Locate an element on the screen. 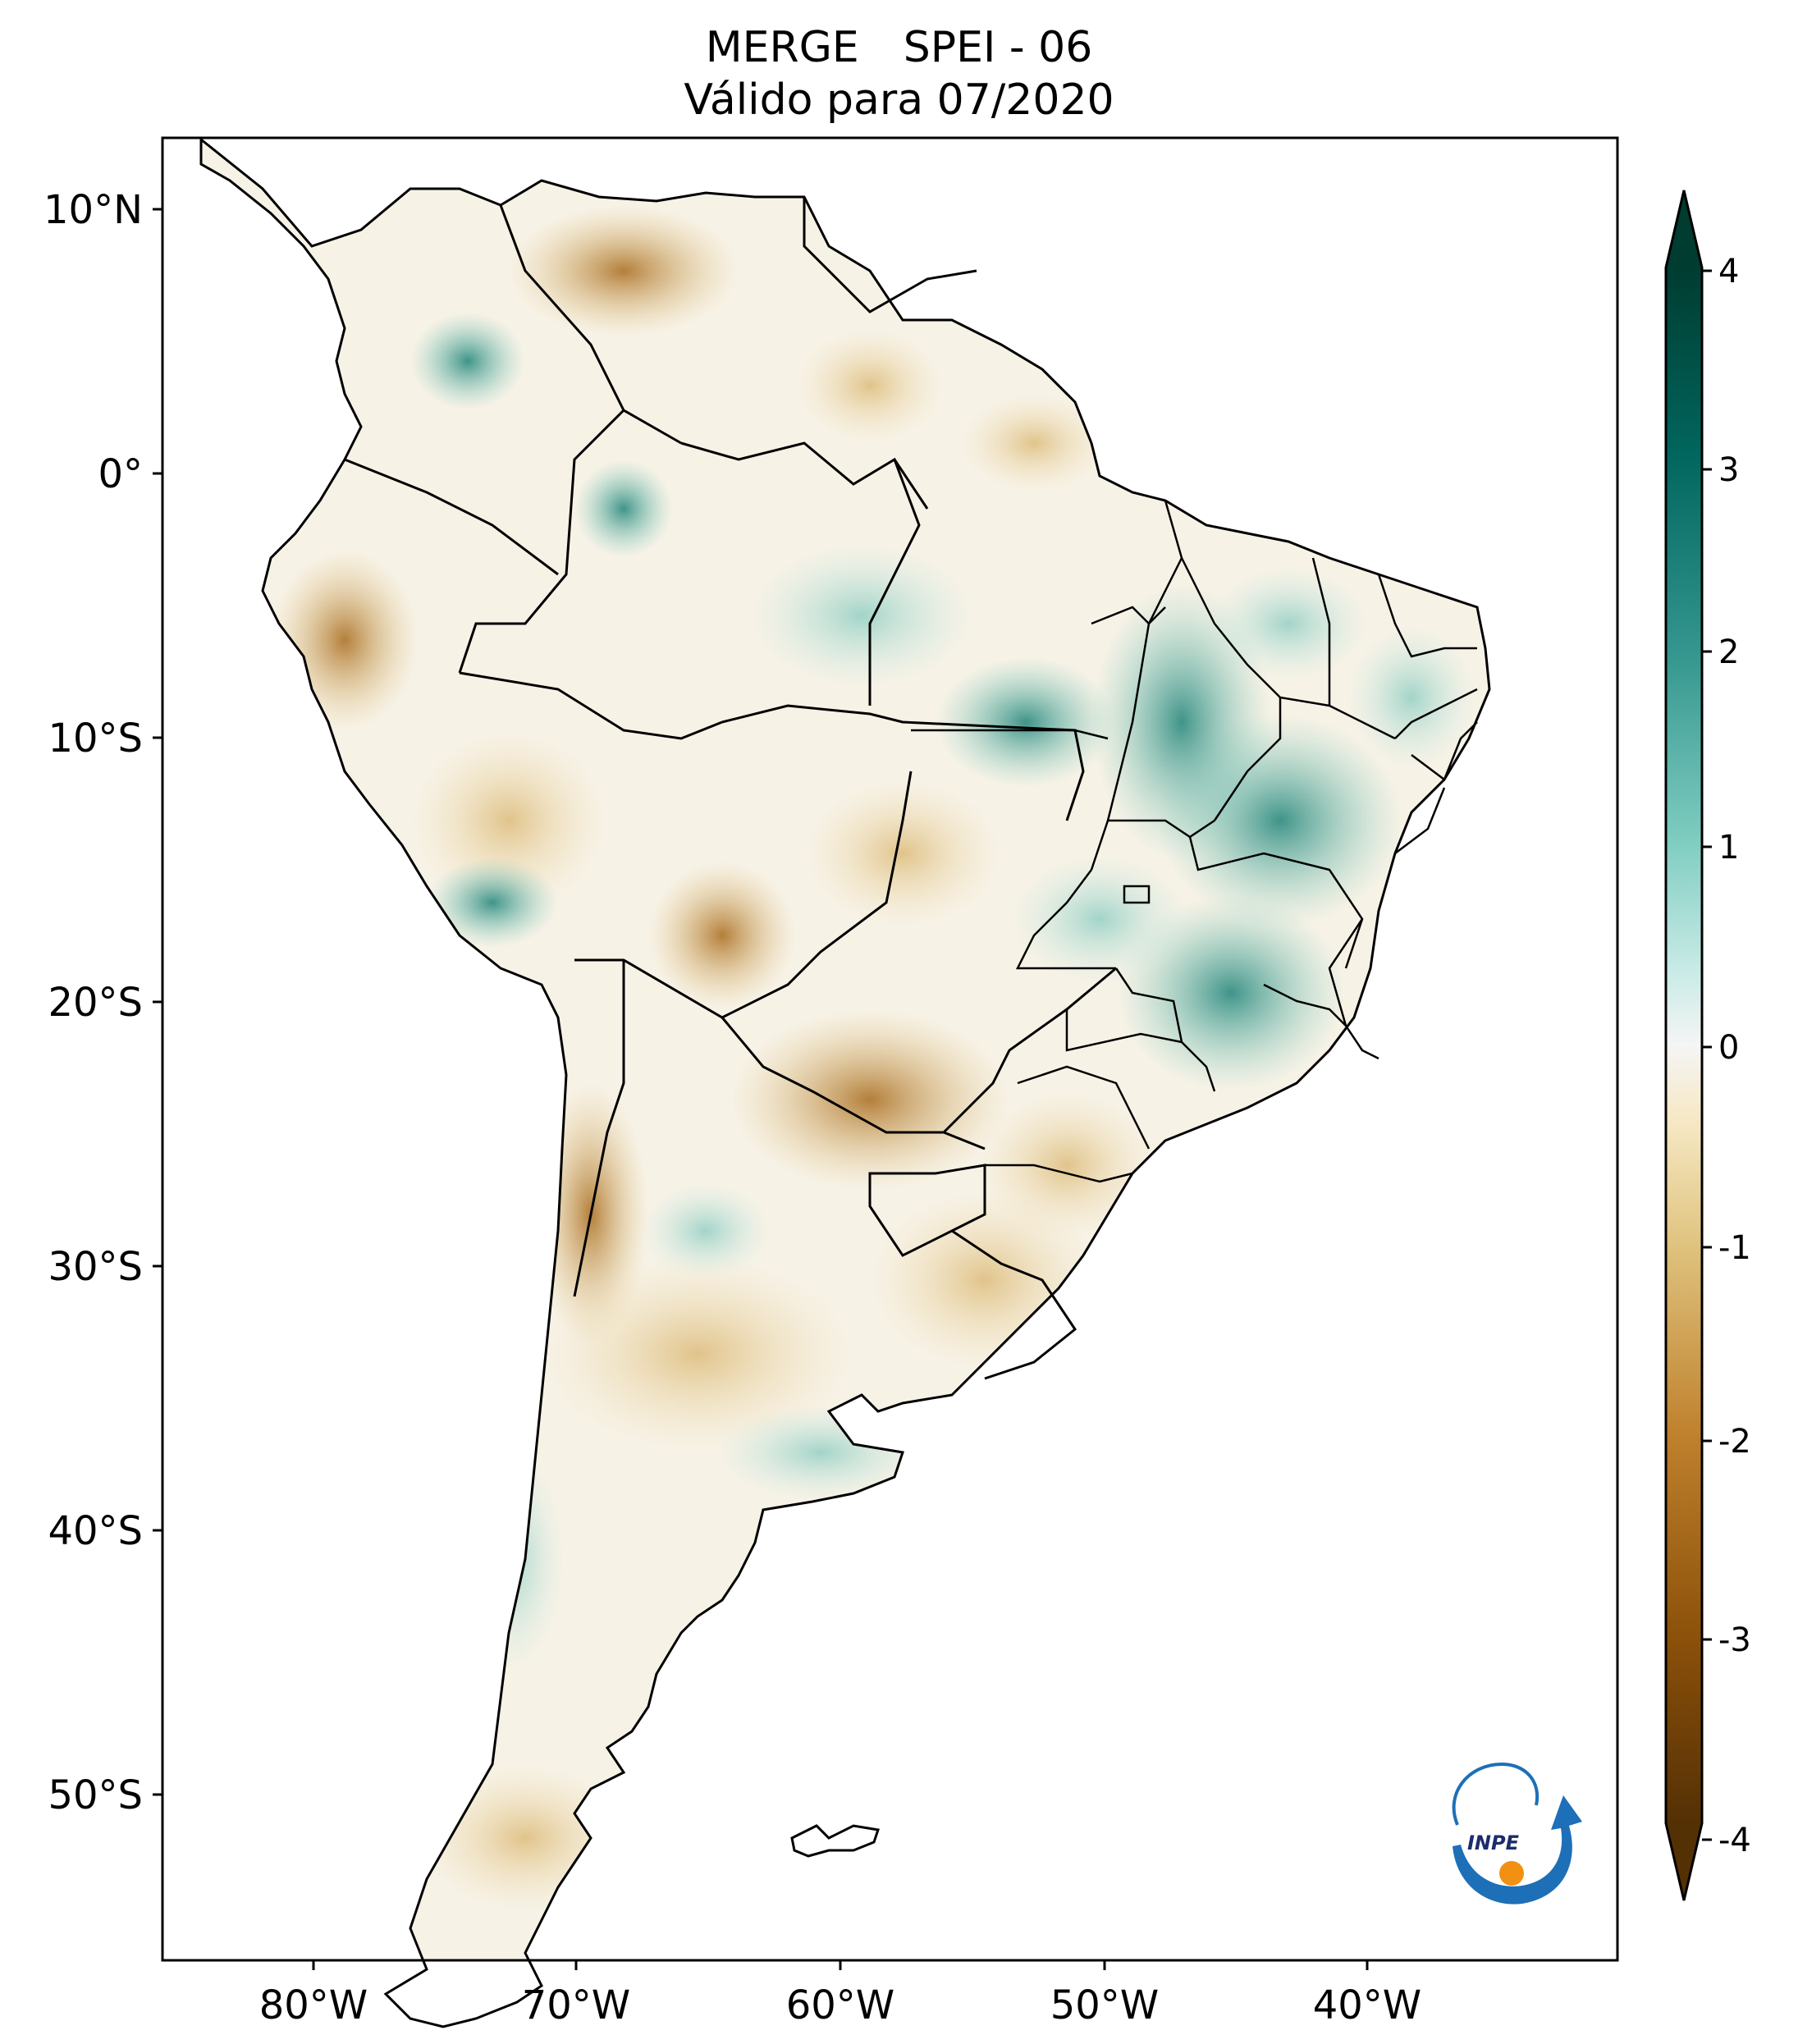 The width and height of the screenshot is (1798, 2044). lat-label-40s: 40°S is located at coordinates (95, 1531).